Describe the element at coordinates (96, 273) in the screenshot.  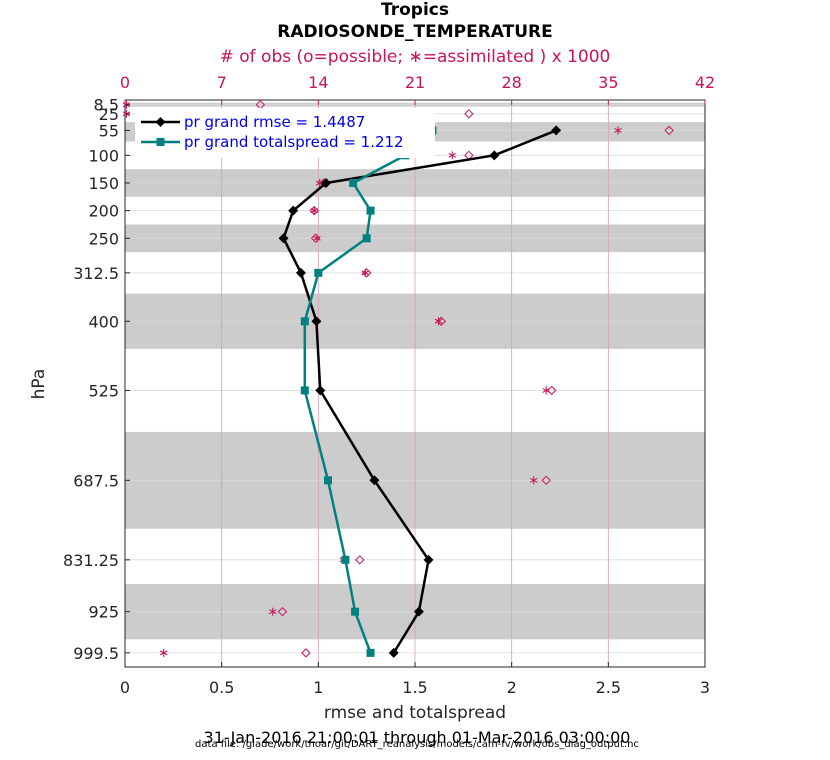
I see `y-tick-label: 312.5` at that location.